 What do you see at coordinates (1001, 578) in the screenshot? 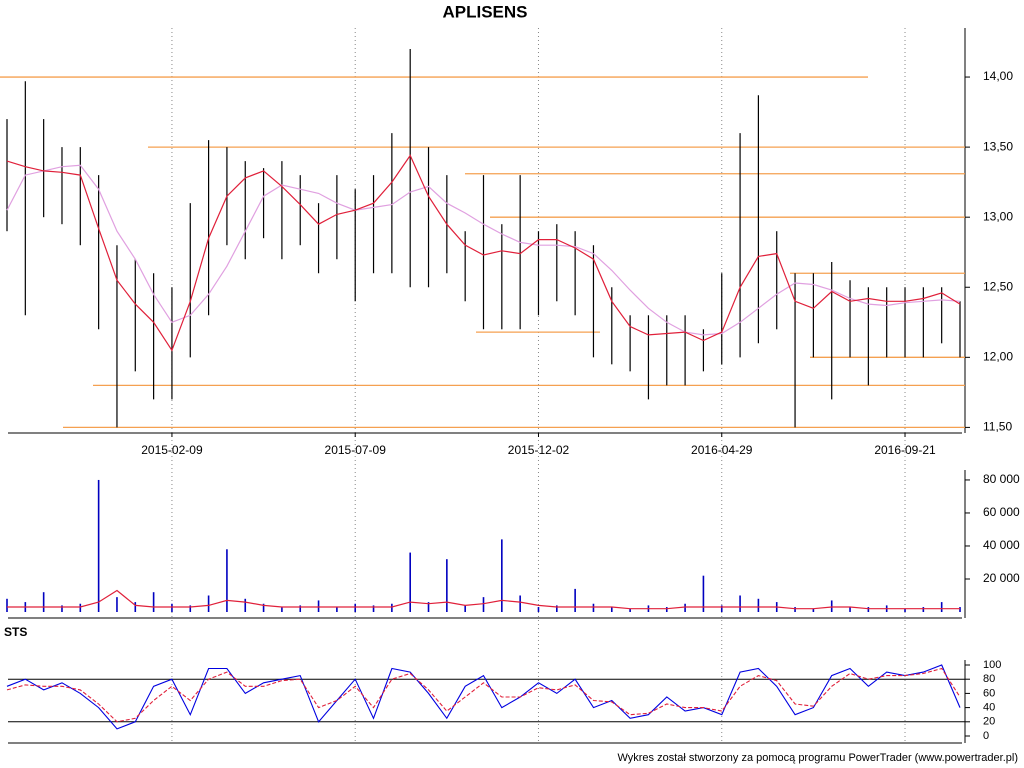
I see `y-tick-label: 20 000` at bounding box center [1001, 578].